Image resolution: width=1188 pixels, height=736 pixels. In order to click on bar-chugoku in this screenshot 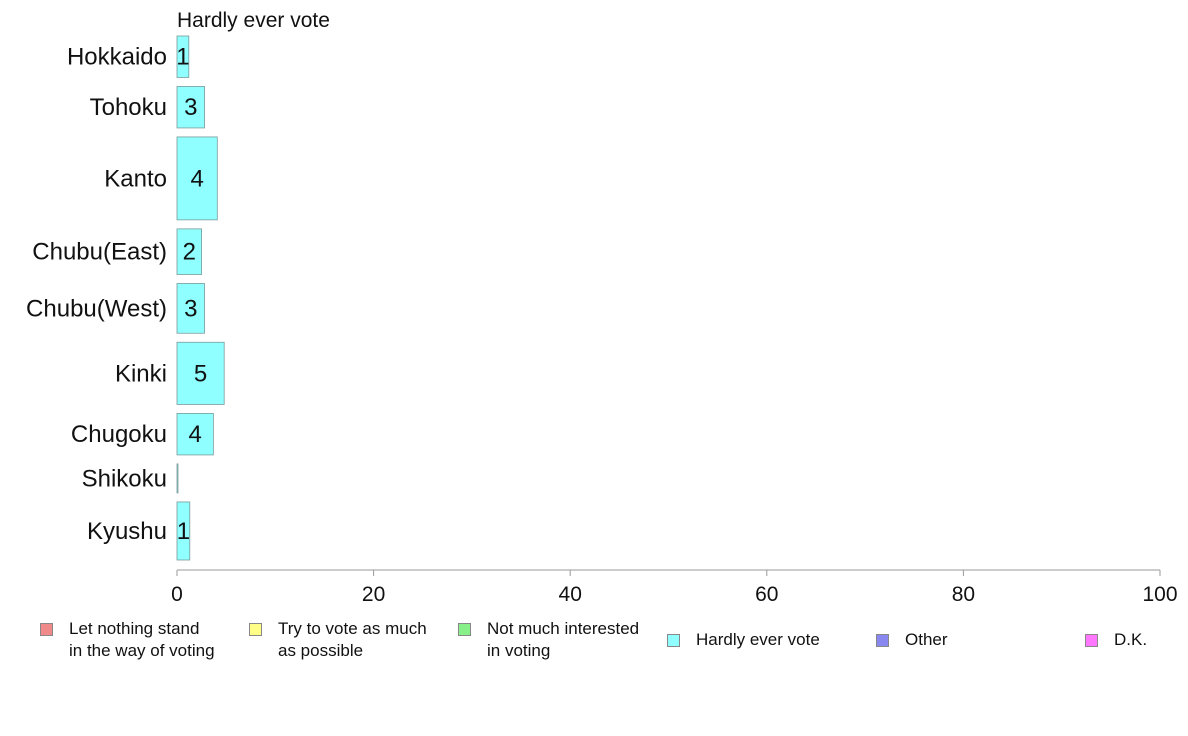, I will do `click(195, 434)`.